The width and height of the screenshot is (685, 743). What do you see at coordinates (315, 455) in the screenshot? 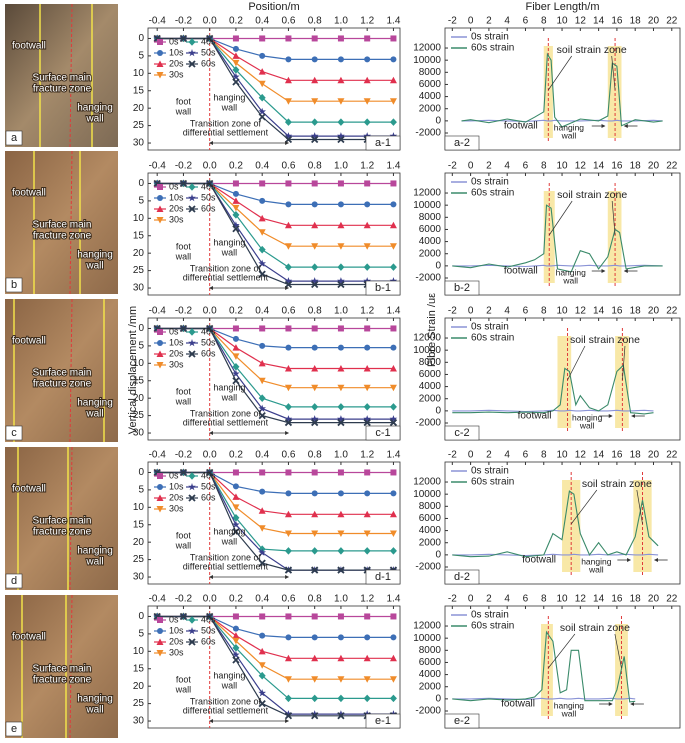
I see `x-tick-label: 0.8` at bounding box center [315, 455].